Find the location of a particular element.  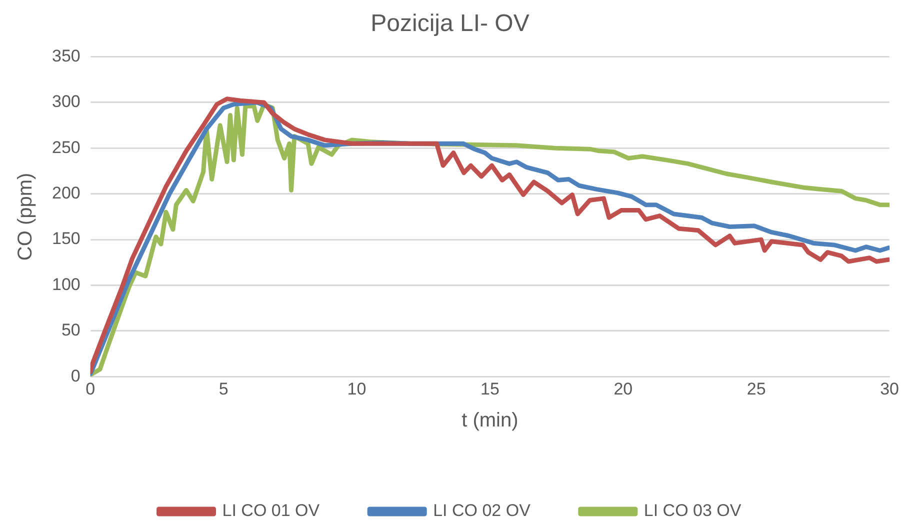

y-tick-label: 150 is located at coordinates (66, 238).